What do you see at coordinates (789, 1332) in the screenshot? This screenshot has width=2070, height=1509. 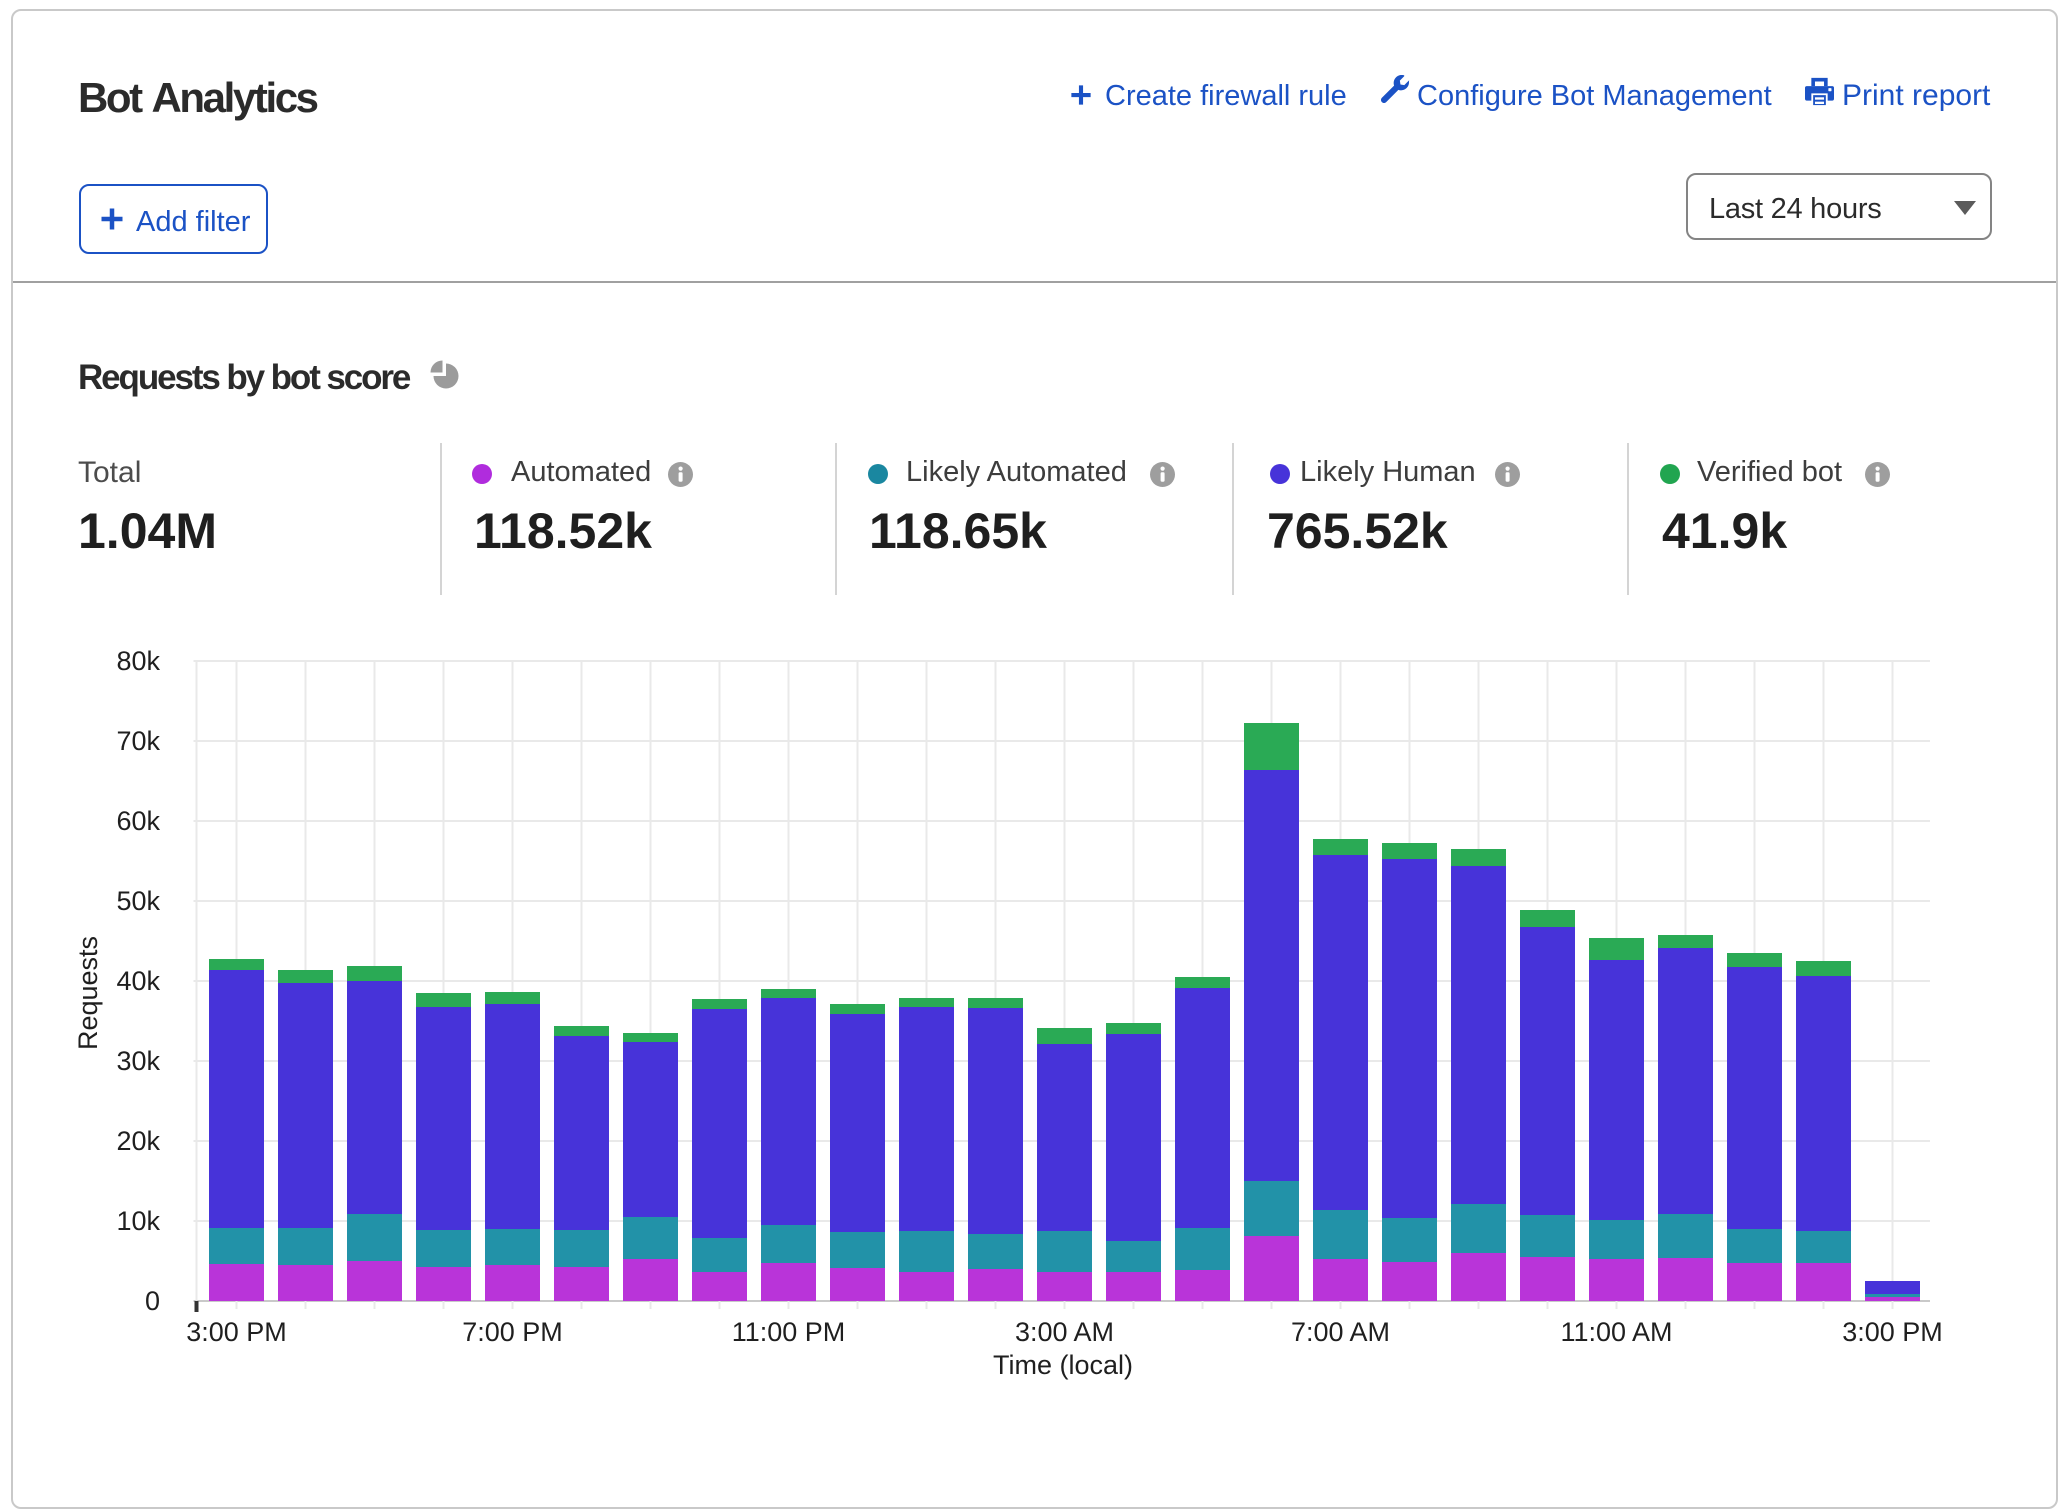 I see `svg-text: 11:00 PM` at bounding box center [789, 1332].